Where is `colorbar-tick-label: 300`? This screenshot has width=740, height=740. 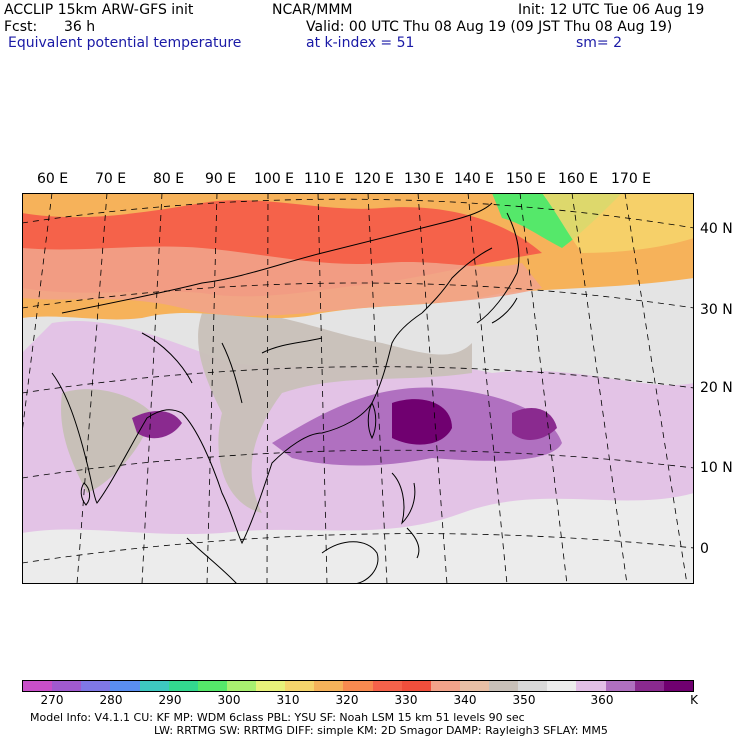 colorbar-tick-label: 300 is located at coordinates (229, 700).